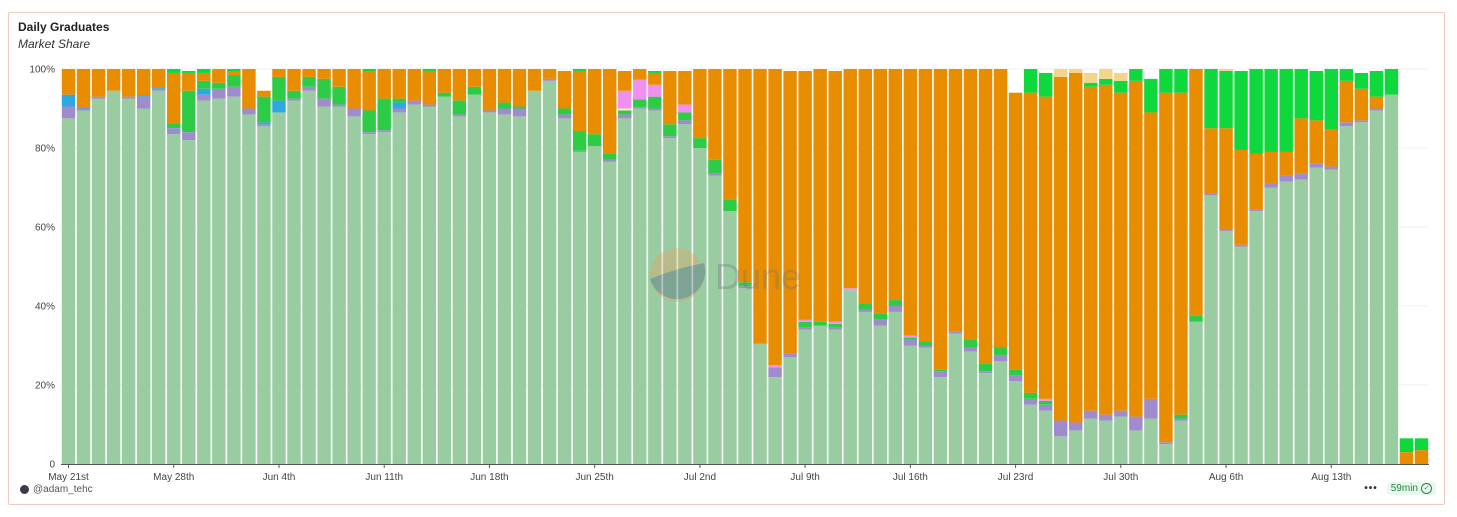  Describe the element at coordinates (1371, 488) in the screenshot. I see `more-options-icon: •••` at that location.